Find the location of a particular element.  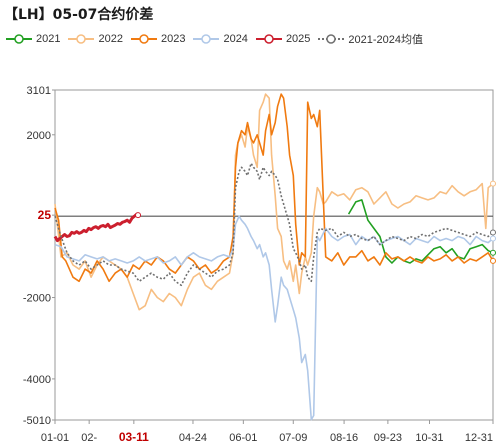

legend-swatch-2023 is located at coordinates (143, 39).